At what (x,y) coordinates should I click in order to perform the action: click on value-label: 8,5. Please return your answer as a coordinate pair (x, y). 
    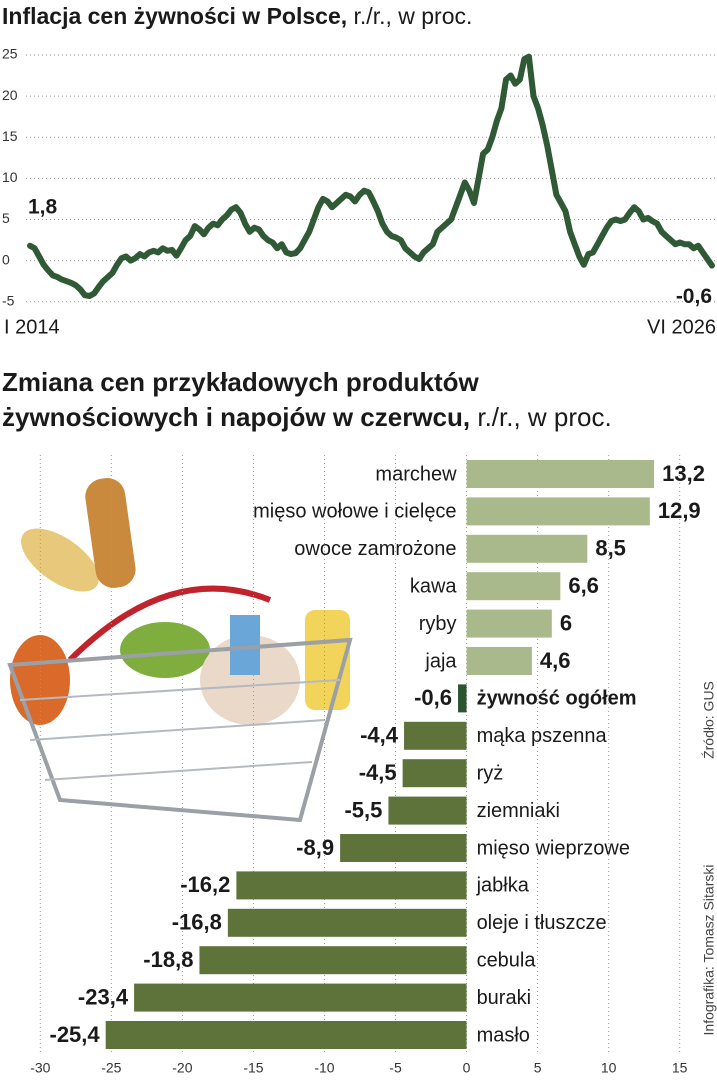
    Looking at the image, I should click on (610, 548).